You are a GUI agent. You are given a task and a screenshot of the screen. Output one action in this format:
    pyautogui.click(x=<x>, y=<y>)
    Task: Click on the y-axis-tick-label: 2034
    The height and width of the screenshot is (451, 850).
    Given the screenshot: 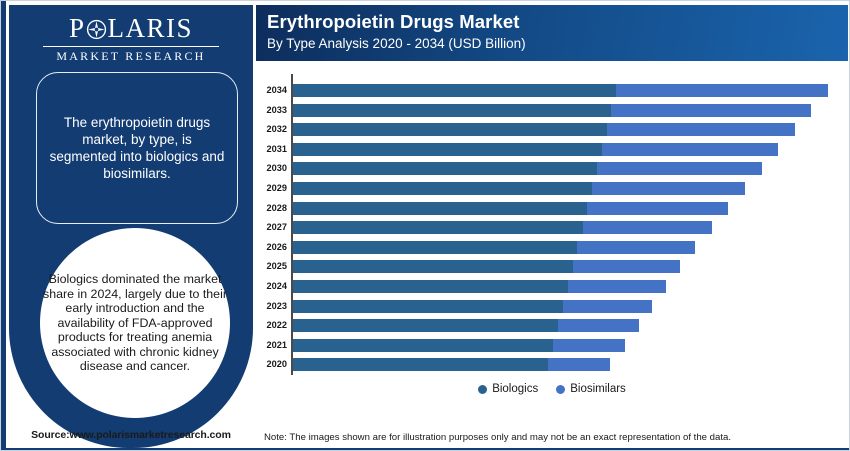 What is the action you would take?
    pyautogui.click(x=276, y=90)
    